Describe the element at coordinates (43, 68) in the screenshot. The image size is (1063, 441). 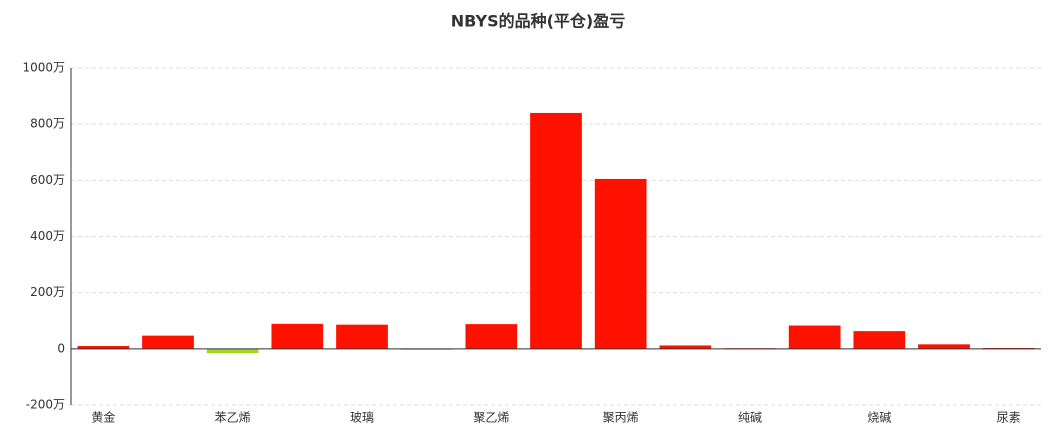
I see `y-tick-label: 1000万` at that location.